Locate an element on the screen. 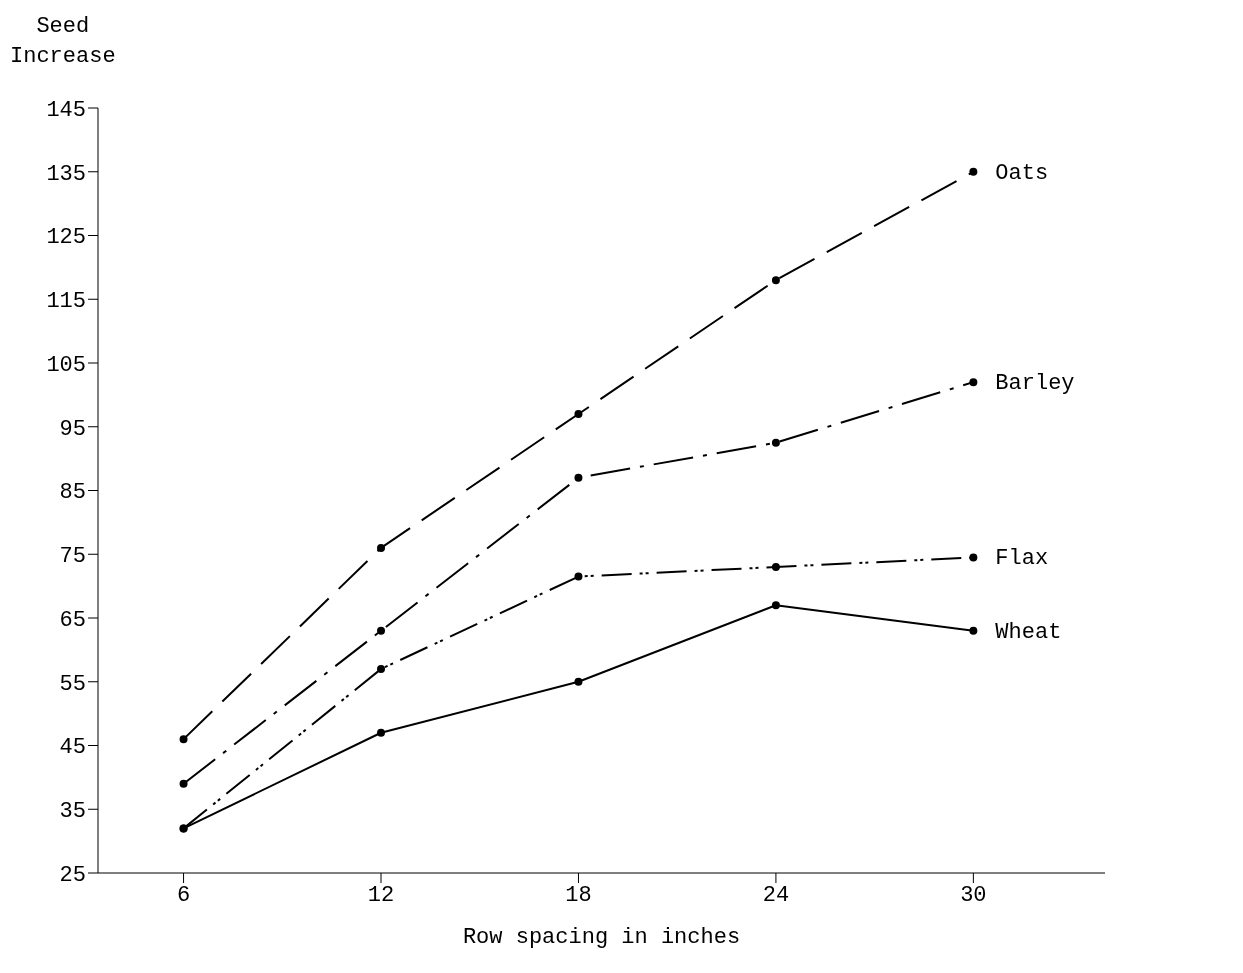  y-tick-label: 145 is located at coordinates (66, 110).